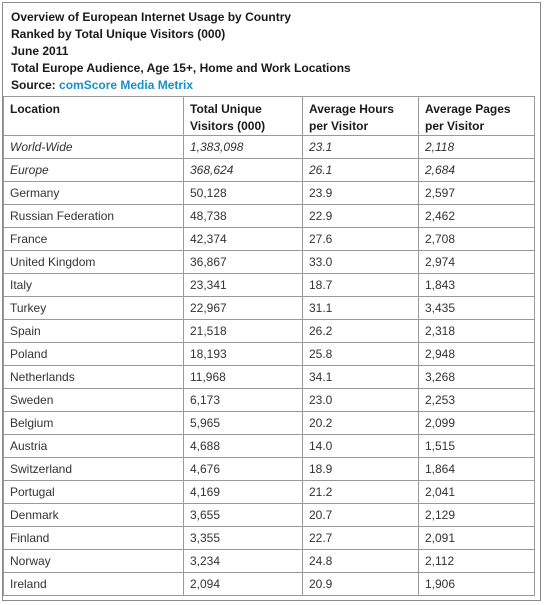  I want to click on cell-hours: 33.0, so click(360, 262).